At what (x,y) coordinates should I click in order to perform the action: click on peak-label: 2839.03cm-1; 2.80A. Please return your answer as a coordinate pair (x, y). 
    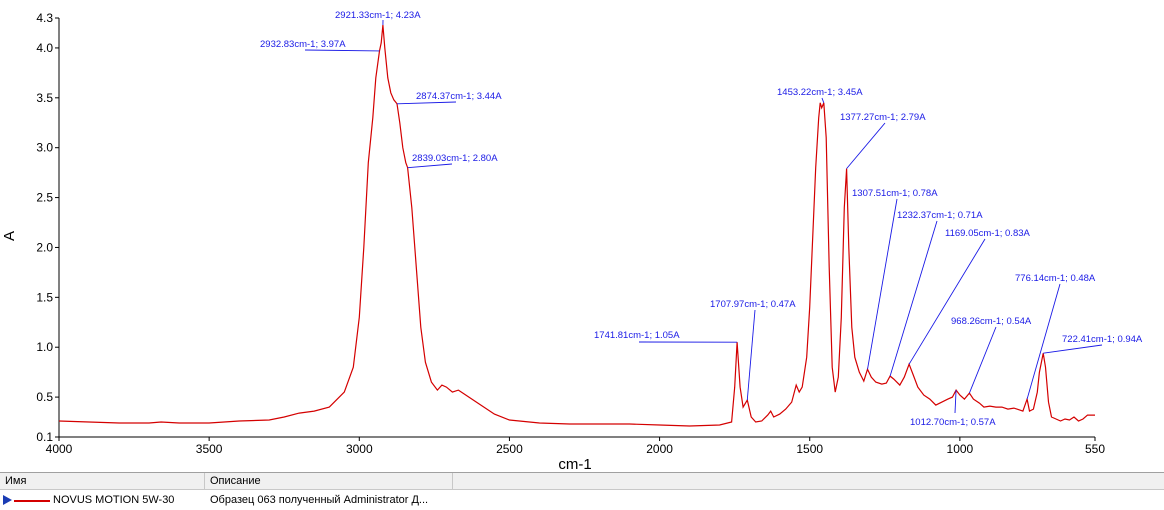
    Looking at the image, I should click on (455, 158).